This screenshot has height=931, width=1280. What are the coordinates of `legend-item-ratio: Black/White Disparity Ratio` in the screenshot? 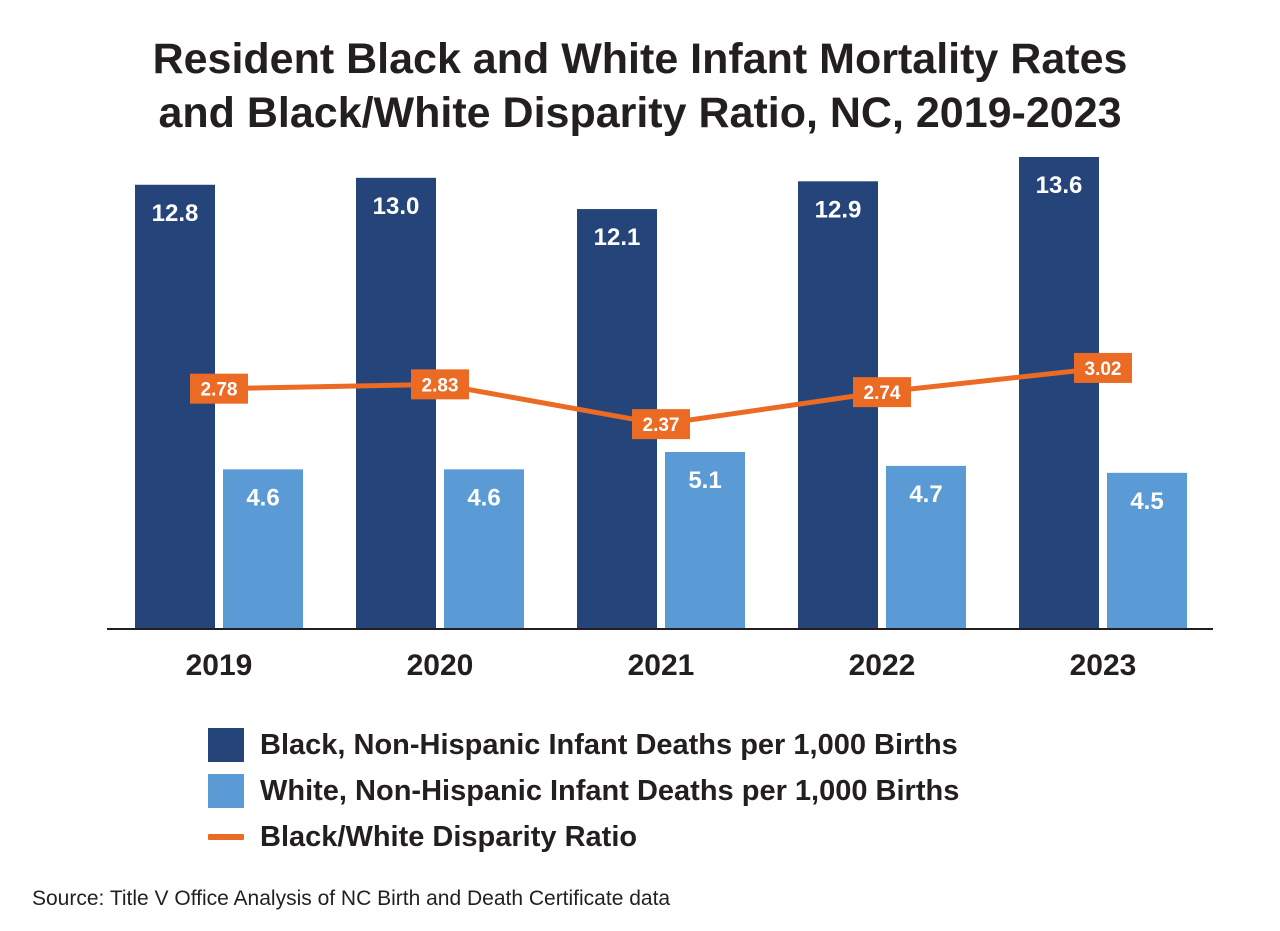 It's located at (583, 837).